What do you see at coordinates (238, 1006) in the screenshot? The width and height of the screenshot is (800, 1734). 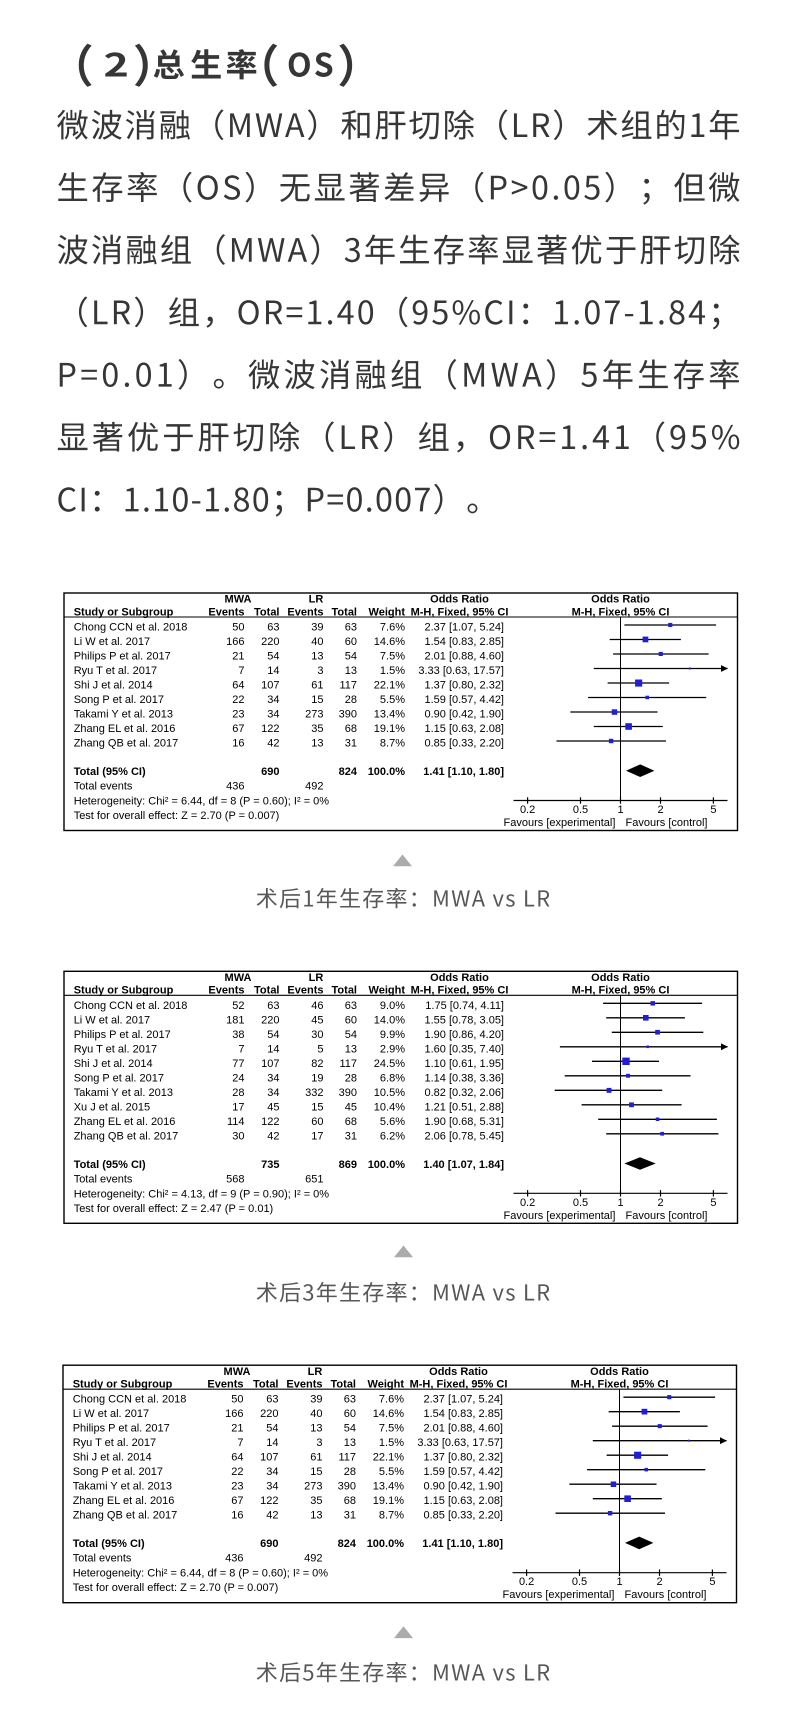 I see `svg-text: 52` at bounding box center [238, 1006].